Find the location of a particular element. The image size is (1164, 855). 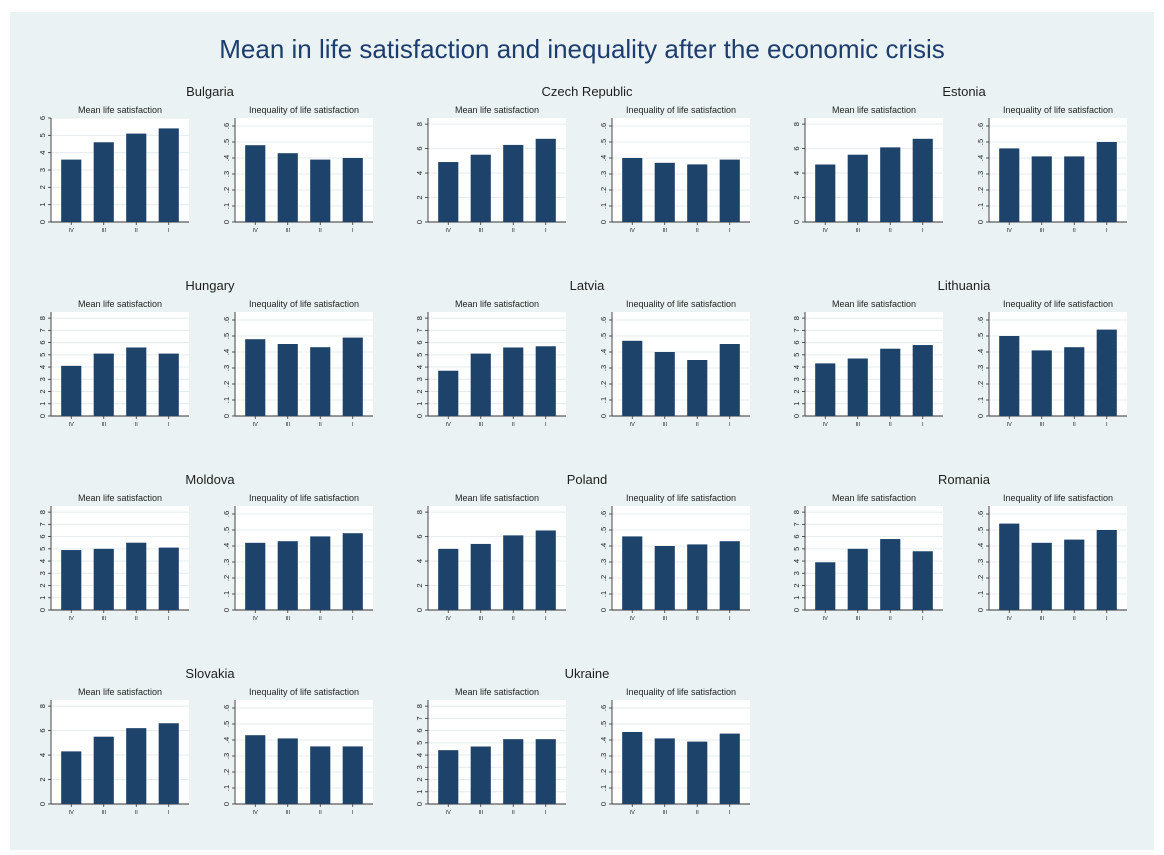

hungary-mean-y-tick-label: 4 is located at coordinates (42, 367).